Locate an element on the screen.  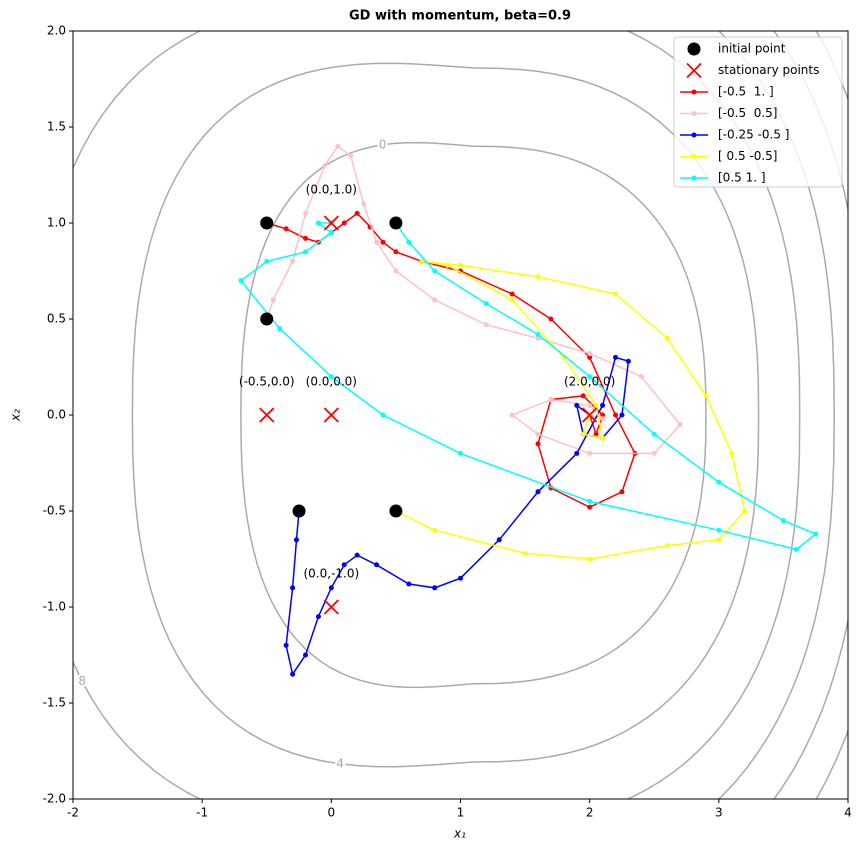
legend-label: [-0.5 1. ] is located at coordinates (746, 92).